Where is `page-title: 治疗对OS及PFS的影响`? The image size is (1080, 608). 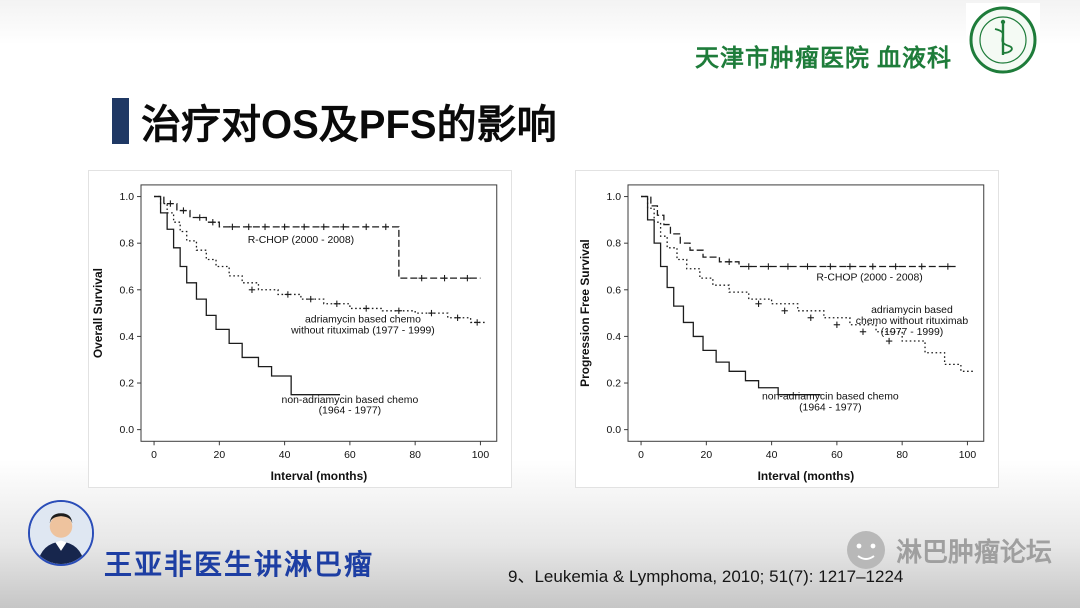
page-title: 治疗对OS及PFS的影响 is located at coordinates (349, 125).